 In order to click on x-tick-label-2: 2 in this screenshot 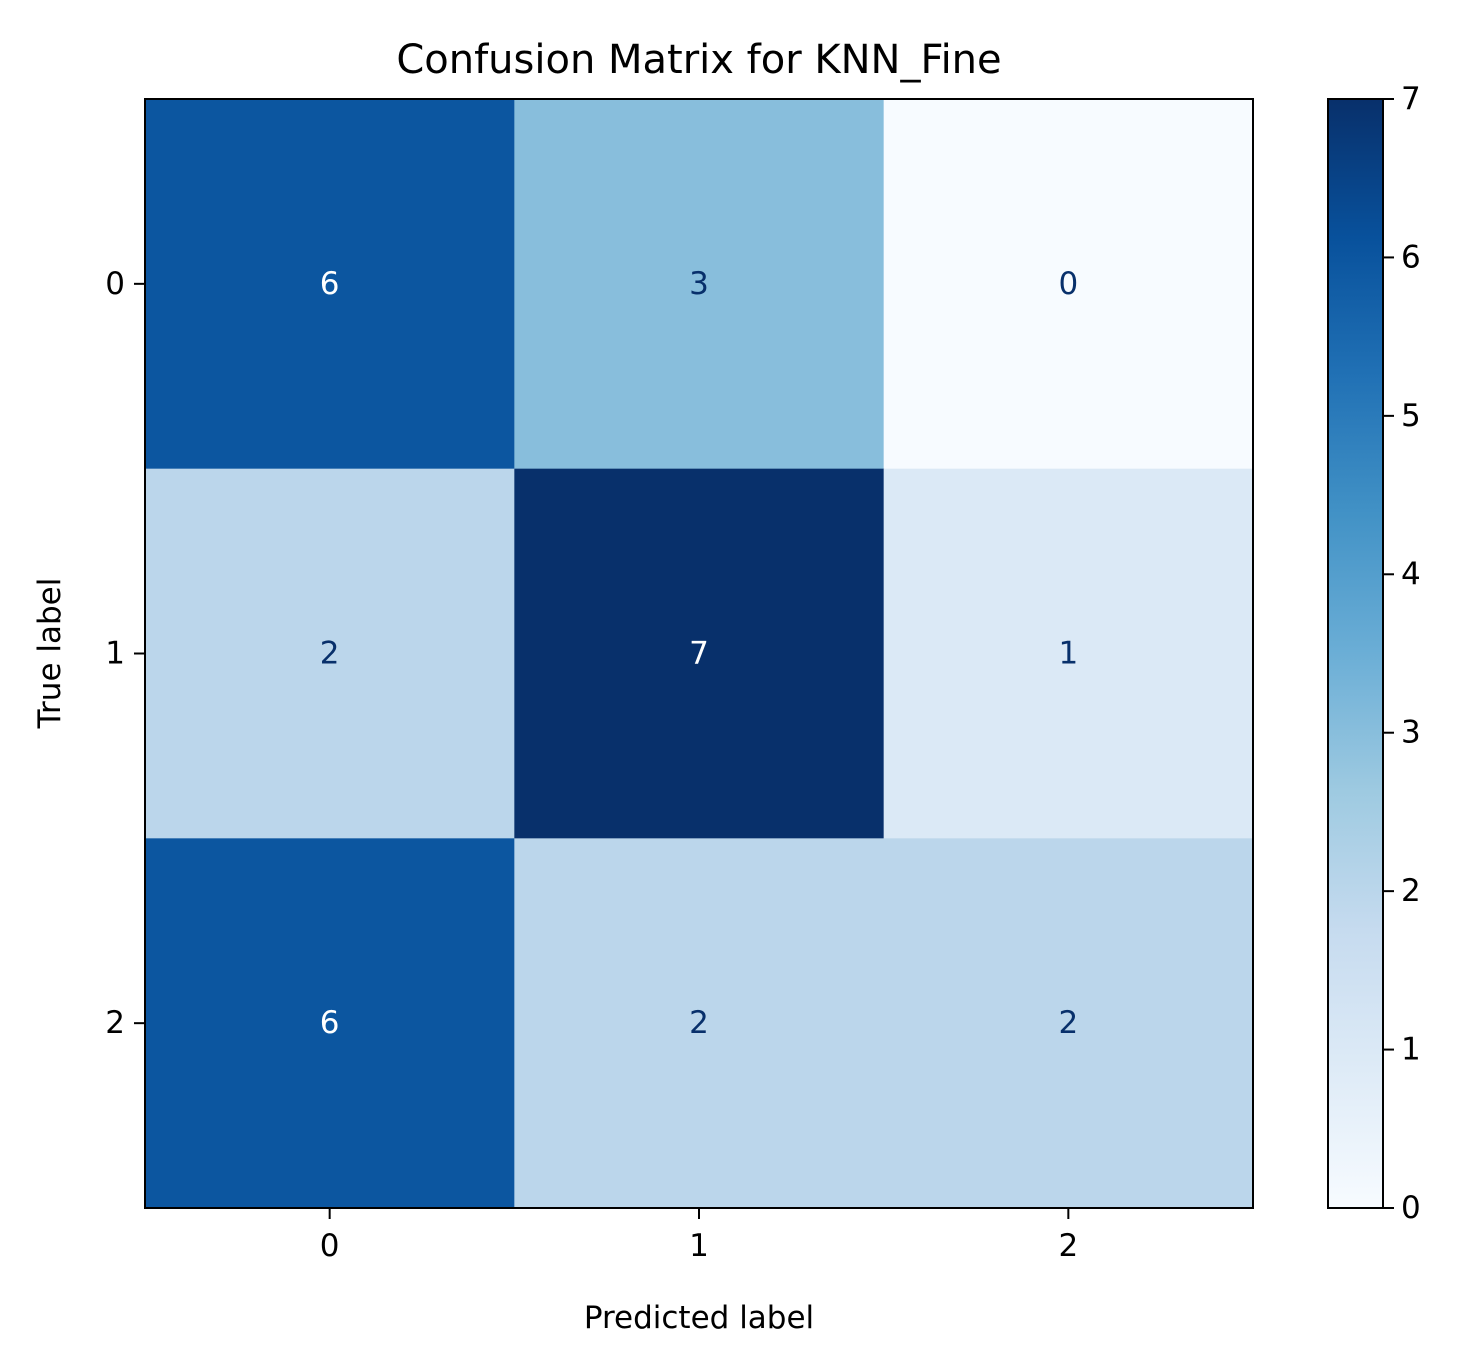, I will do `click(1068, 1246)`.